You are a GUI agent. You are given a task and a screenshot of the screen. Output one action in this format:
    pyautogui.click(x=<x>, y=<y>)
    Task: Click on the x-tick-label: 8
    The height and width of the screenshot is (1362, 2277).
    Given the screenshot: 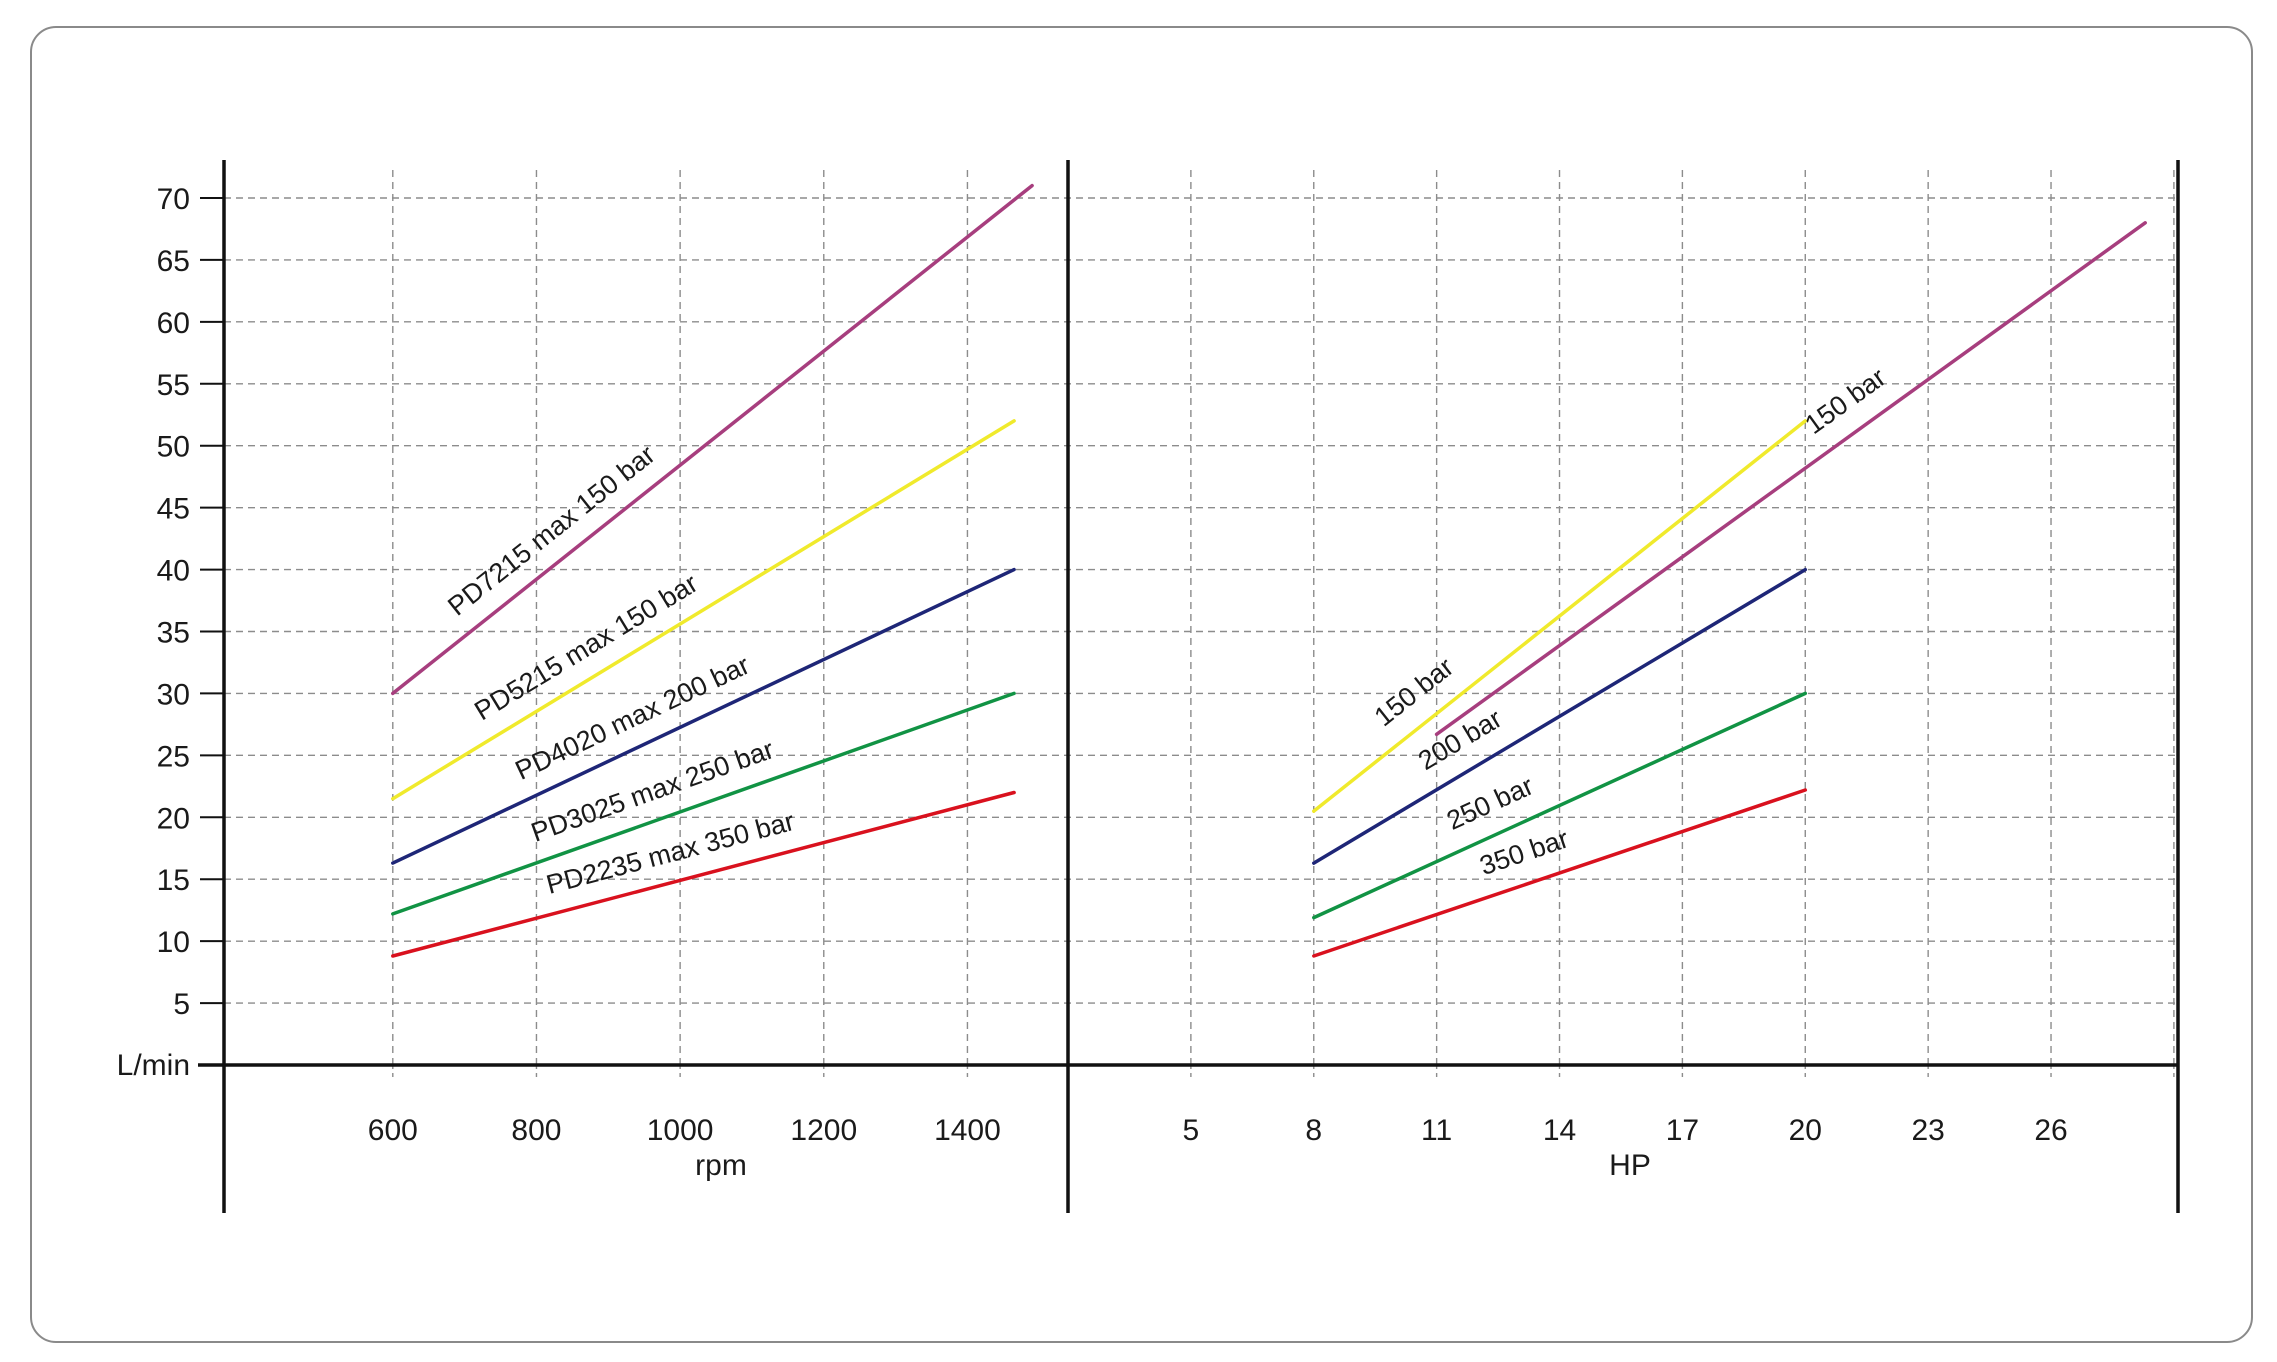 What is the action you would take?
    pyautogui.click(x=1313, y=1130)
    